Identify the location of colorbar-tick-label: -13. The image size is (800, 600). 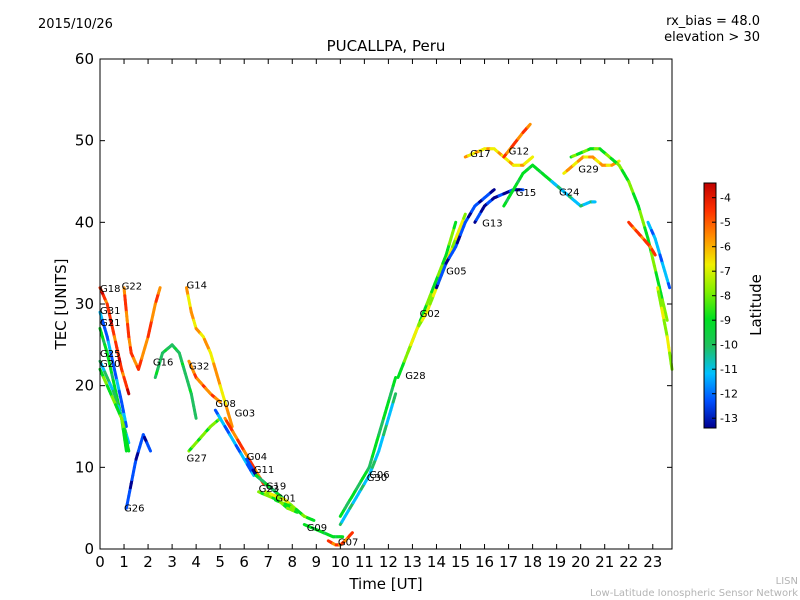
(729, 418).